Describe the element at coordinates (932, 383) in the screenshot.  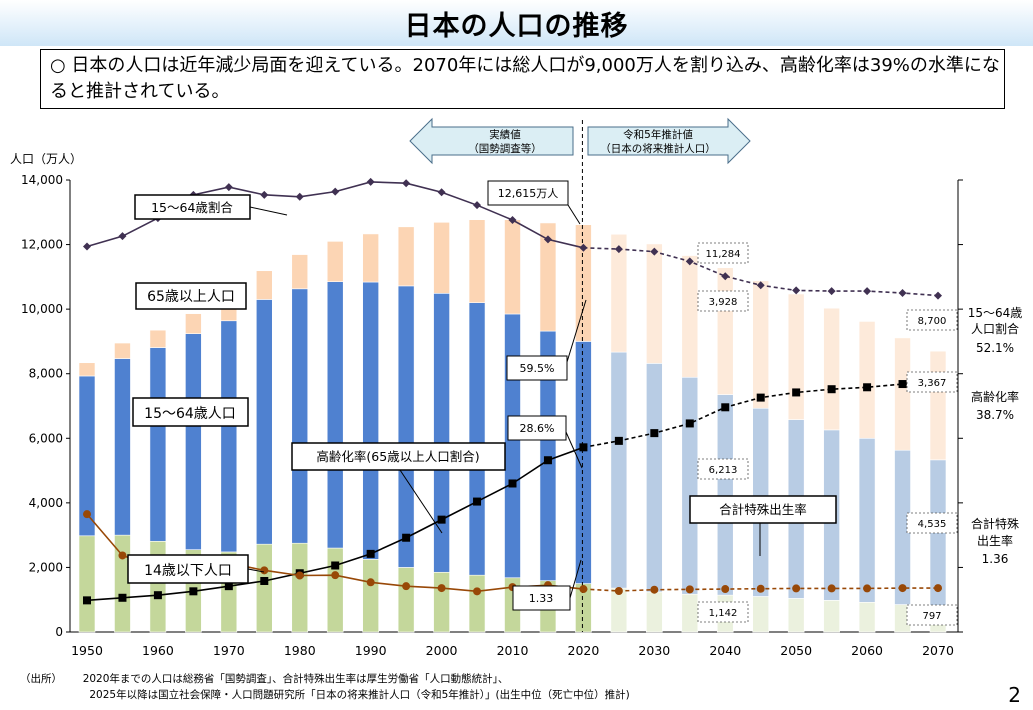
I see `callout-elderly-2070: 3,367` at that location.